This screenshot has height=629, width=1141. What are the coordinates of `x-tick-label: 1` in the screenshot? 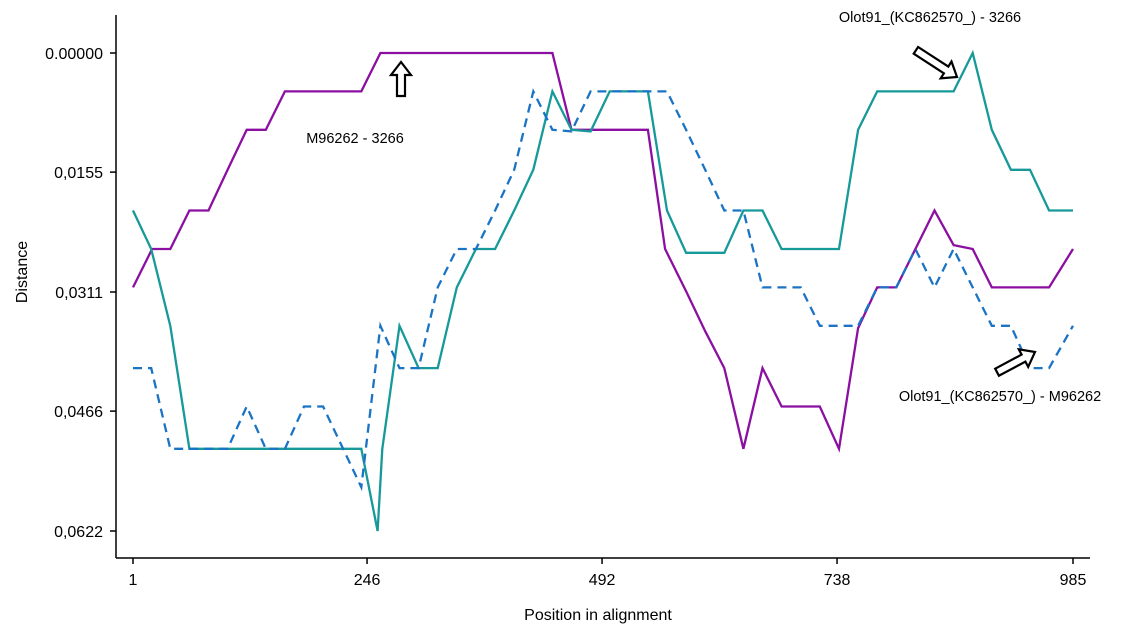 It's located at (133, 580).